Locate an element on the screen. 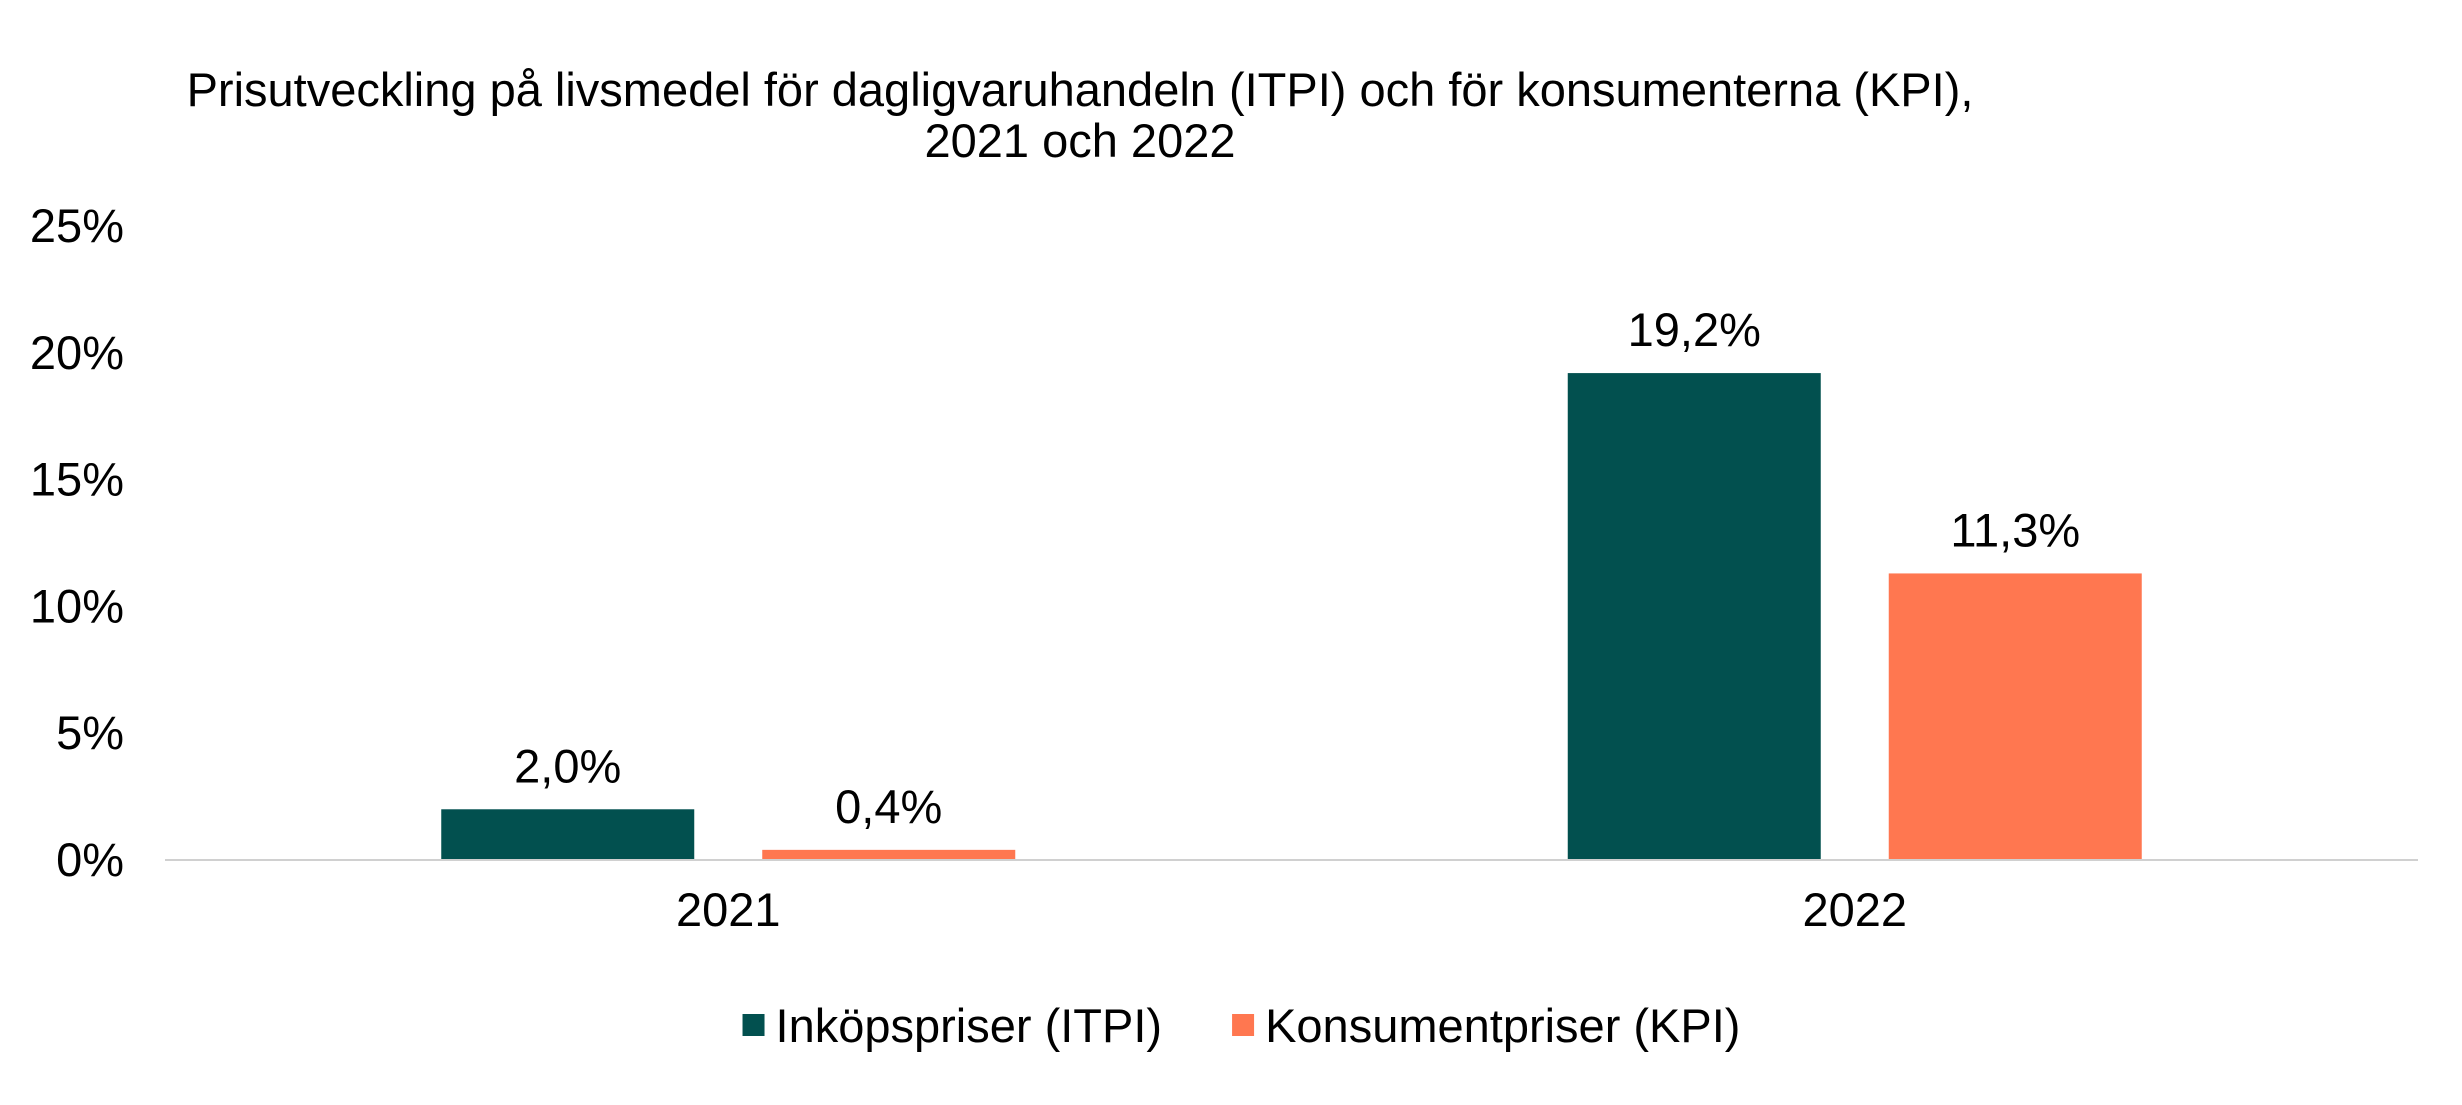 This screenshot has height=1105, width=2462. y-axis: 0% 5% 10% 15% 20% 25% is located at coordinates (77, 542).